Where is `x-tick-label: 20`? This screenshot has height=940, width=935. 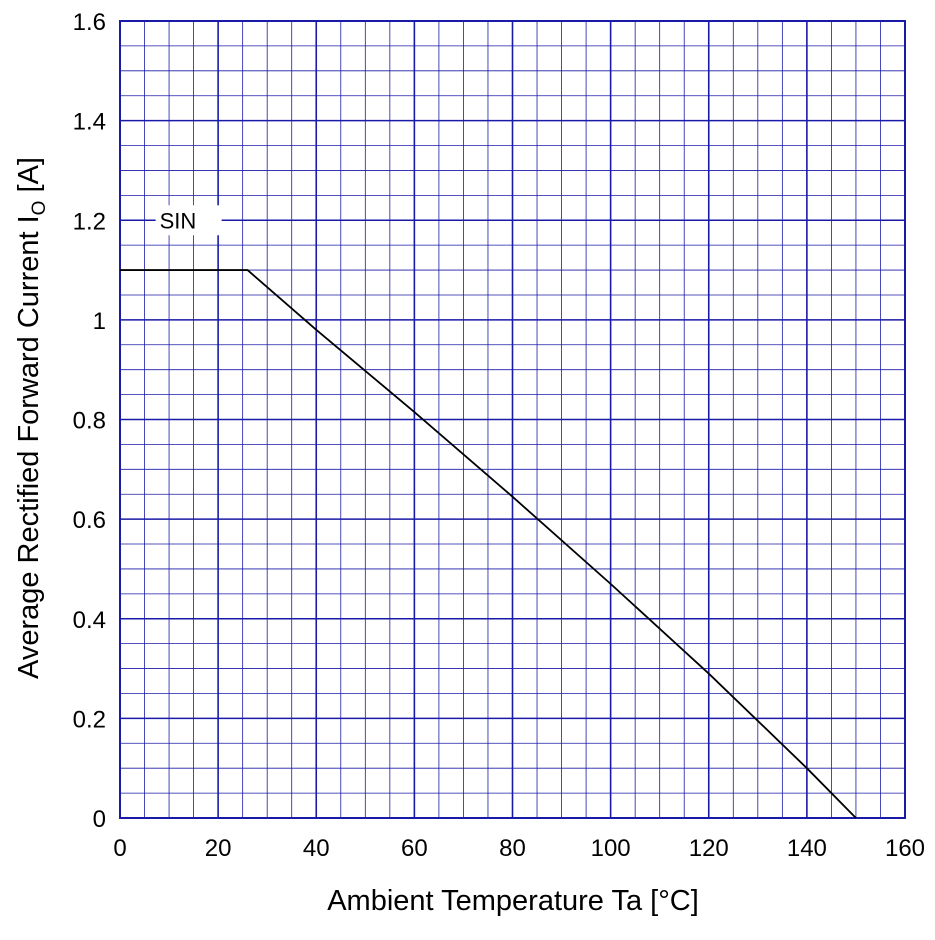
x-tick-label: 20 is located at coordinates (218, 848).